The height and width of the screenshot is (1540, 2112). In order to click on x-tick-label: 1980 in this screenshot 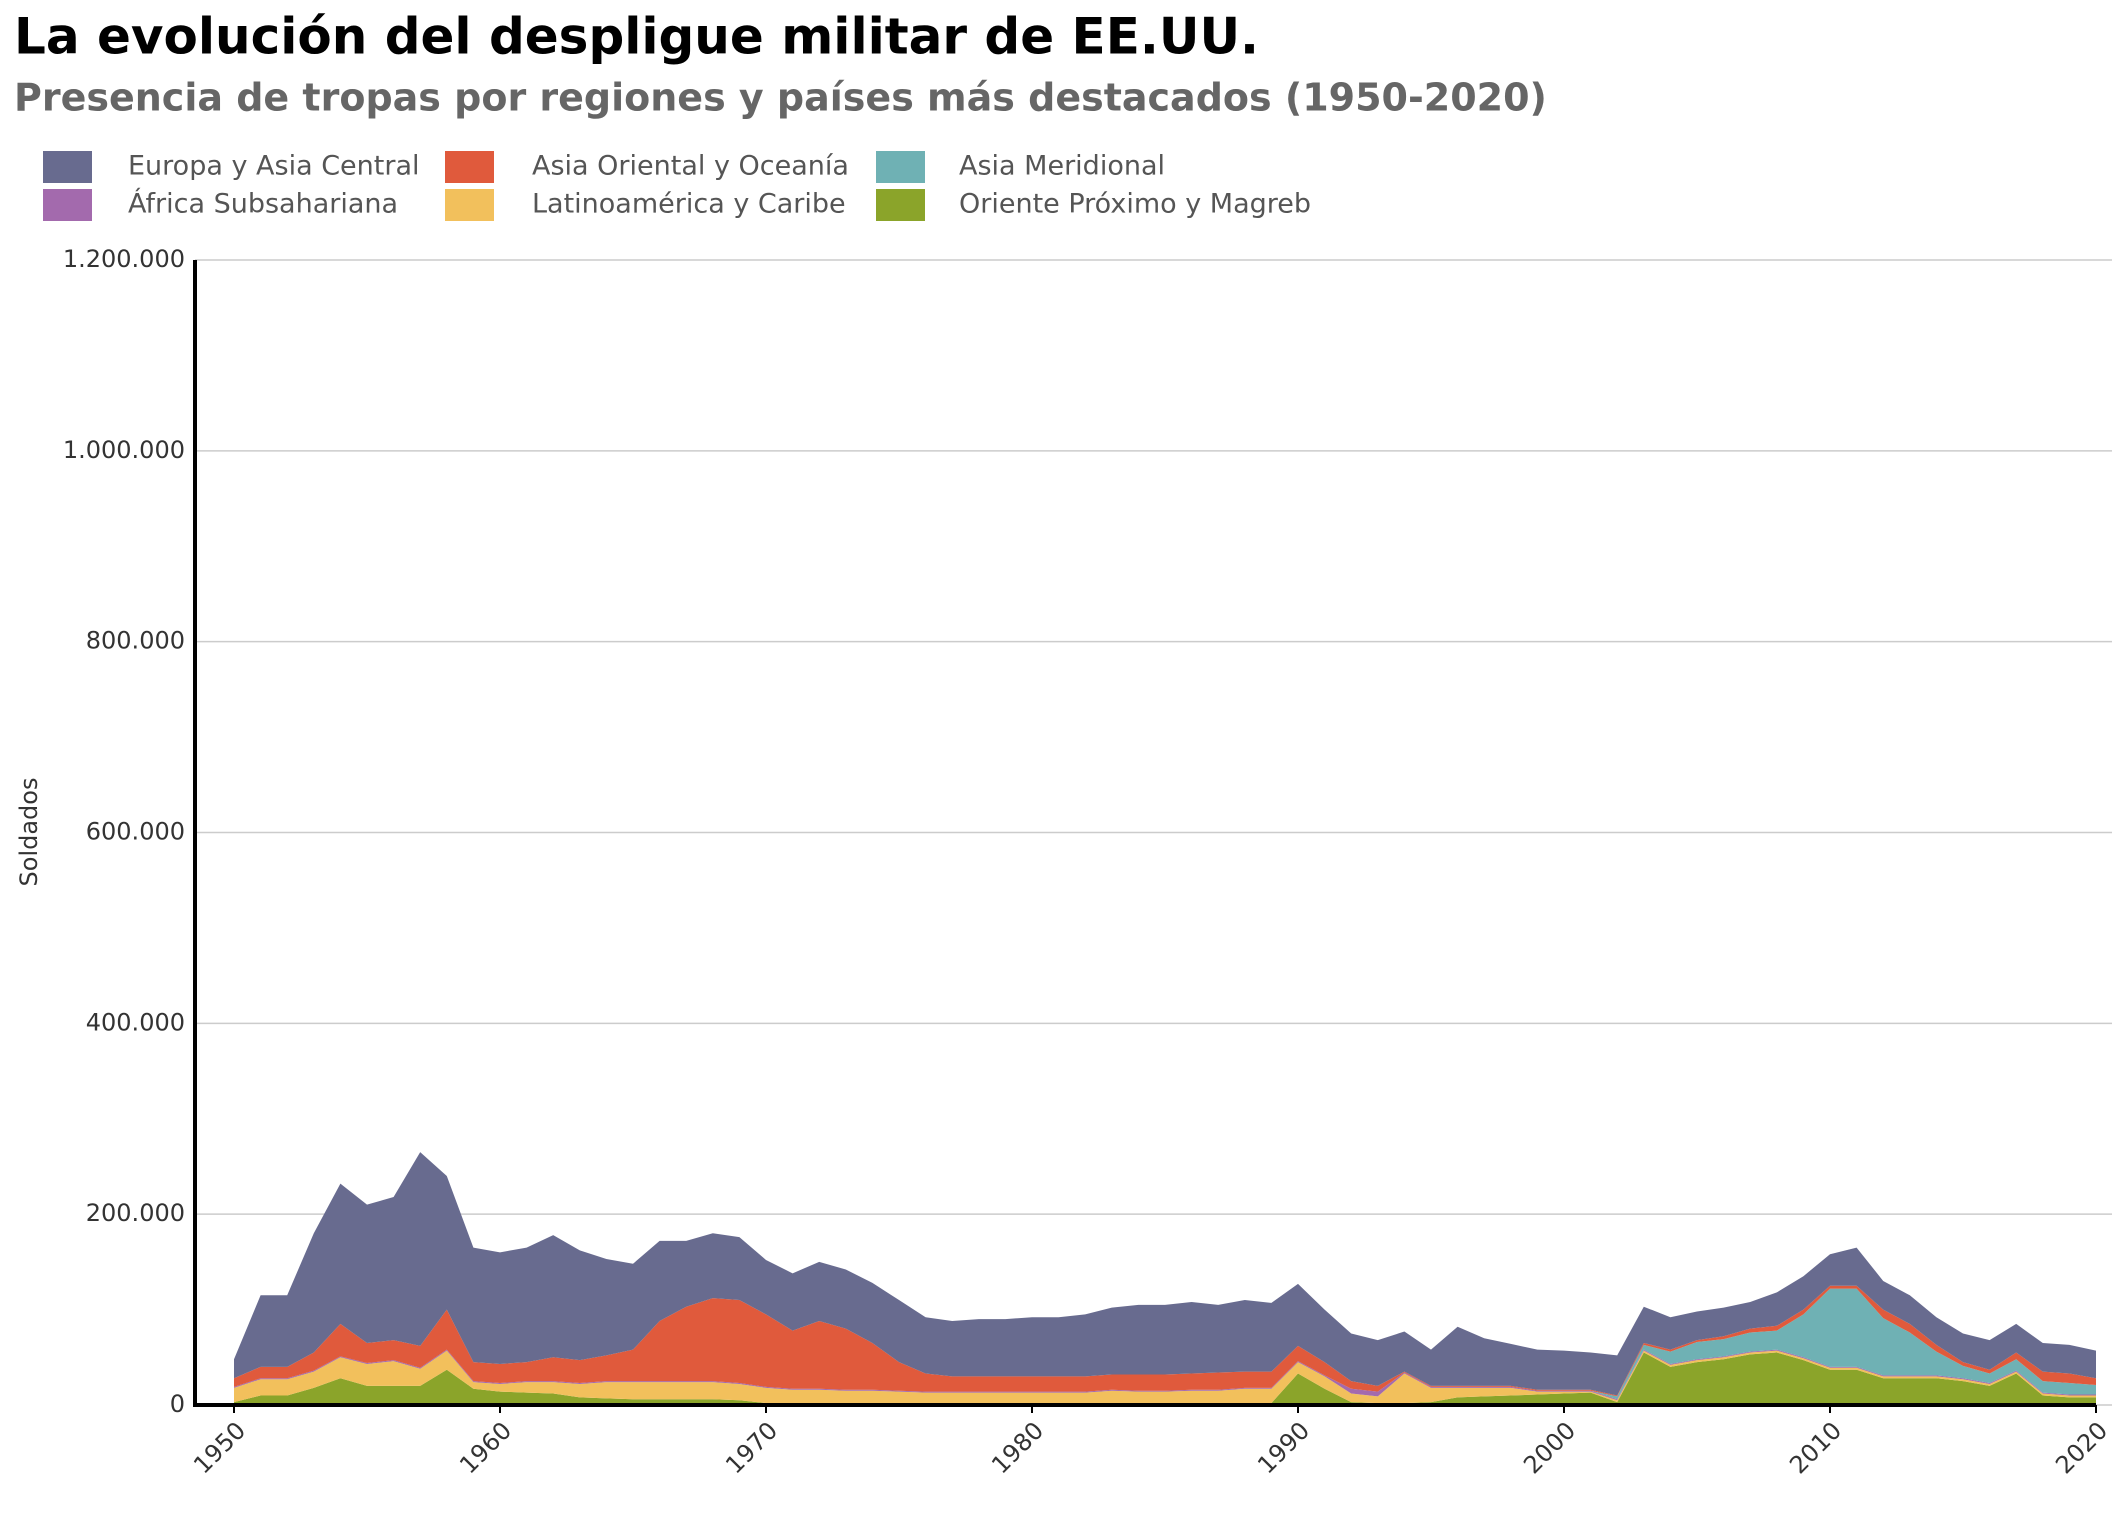, I will do `click(1017, 1447)`.